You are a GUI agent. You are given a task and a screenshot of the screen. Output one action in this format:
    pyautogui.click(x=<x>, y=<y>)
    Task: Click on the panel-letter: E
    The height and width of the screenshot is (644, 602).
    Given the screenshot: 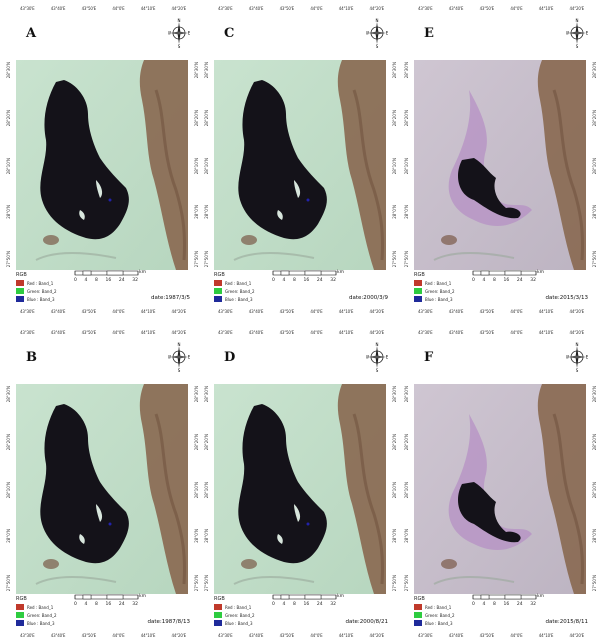 What is the action you would take?
    pyautogui.click(x=429, y=33)
    